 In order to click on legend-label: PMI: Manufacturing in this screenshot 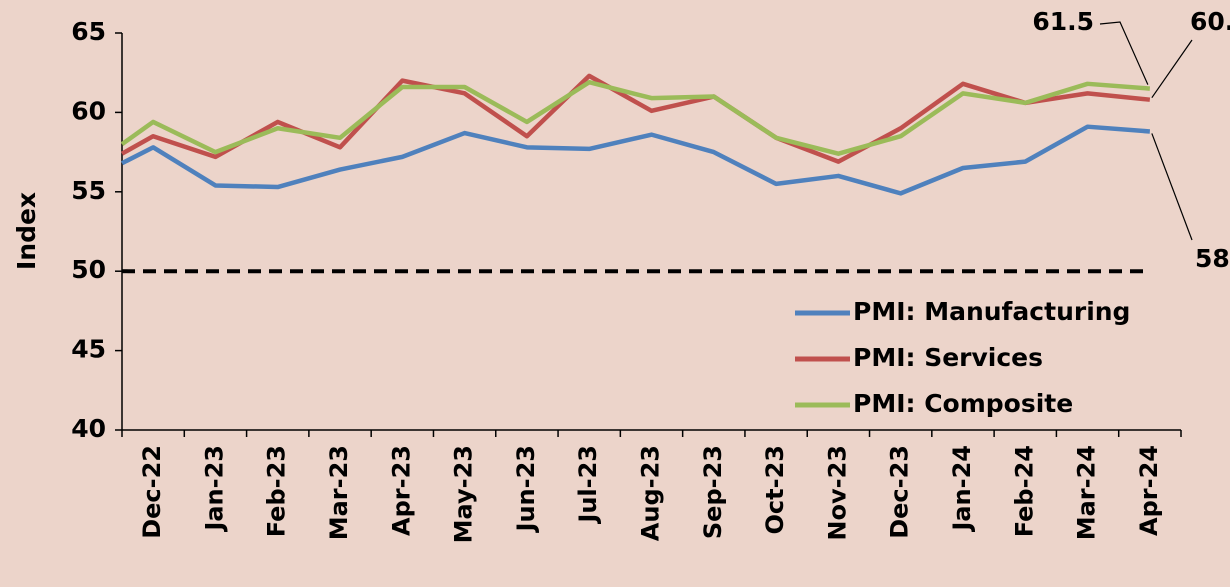, I will do `click(991, 311)`.